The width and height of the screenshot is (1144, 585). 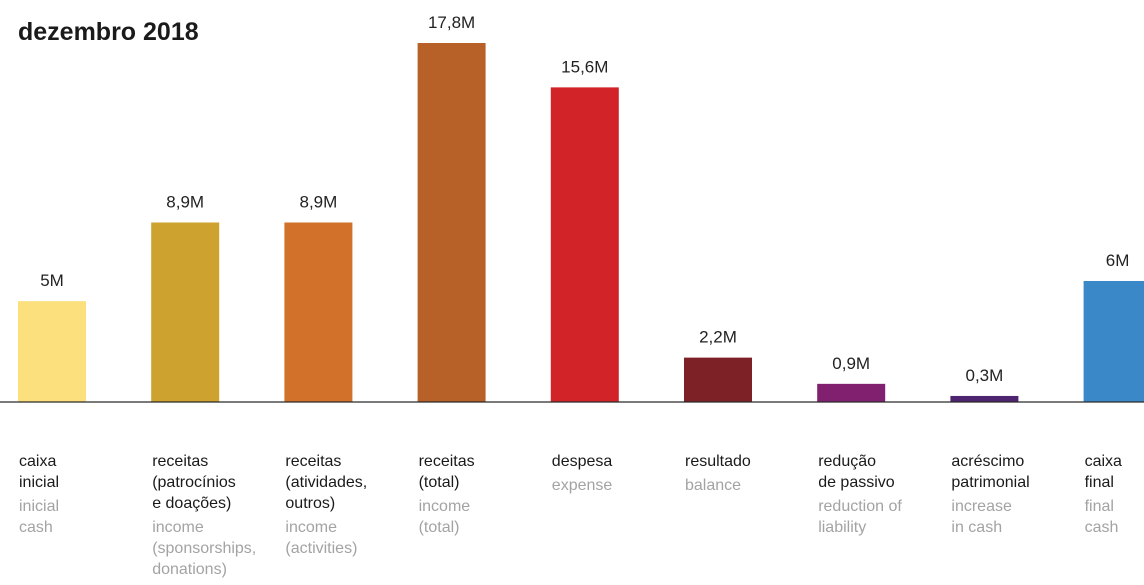 What do you see at coordinates (52, 280) in the screenshot?
I see `value-label-0: 5M` at bounding box center [52, 280].